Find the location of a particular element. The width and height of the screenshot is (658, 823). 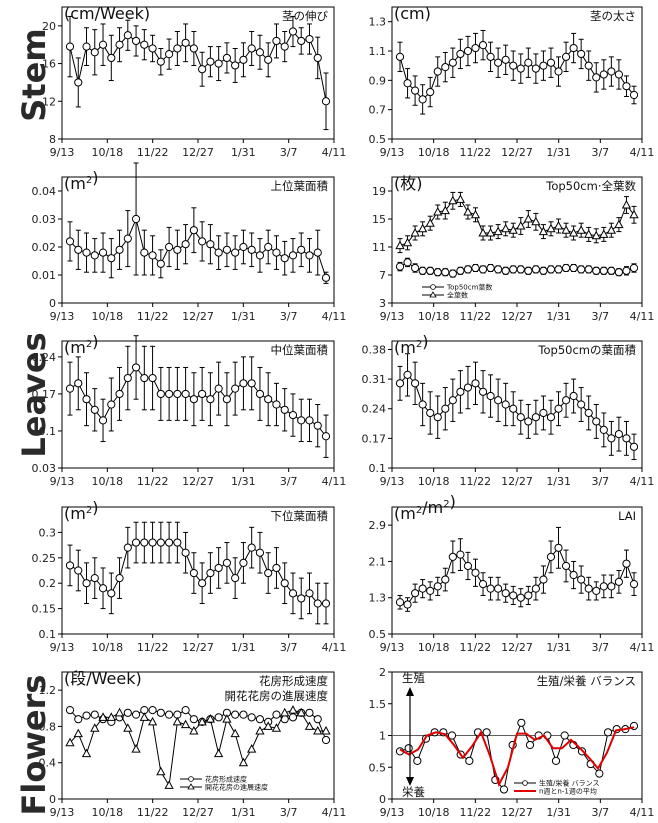

chart-balance-ytick-label: 0 is located at coordinates (382, 799).